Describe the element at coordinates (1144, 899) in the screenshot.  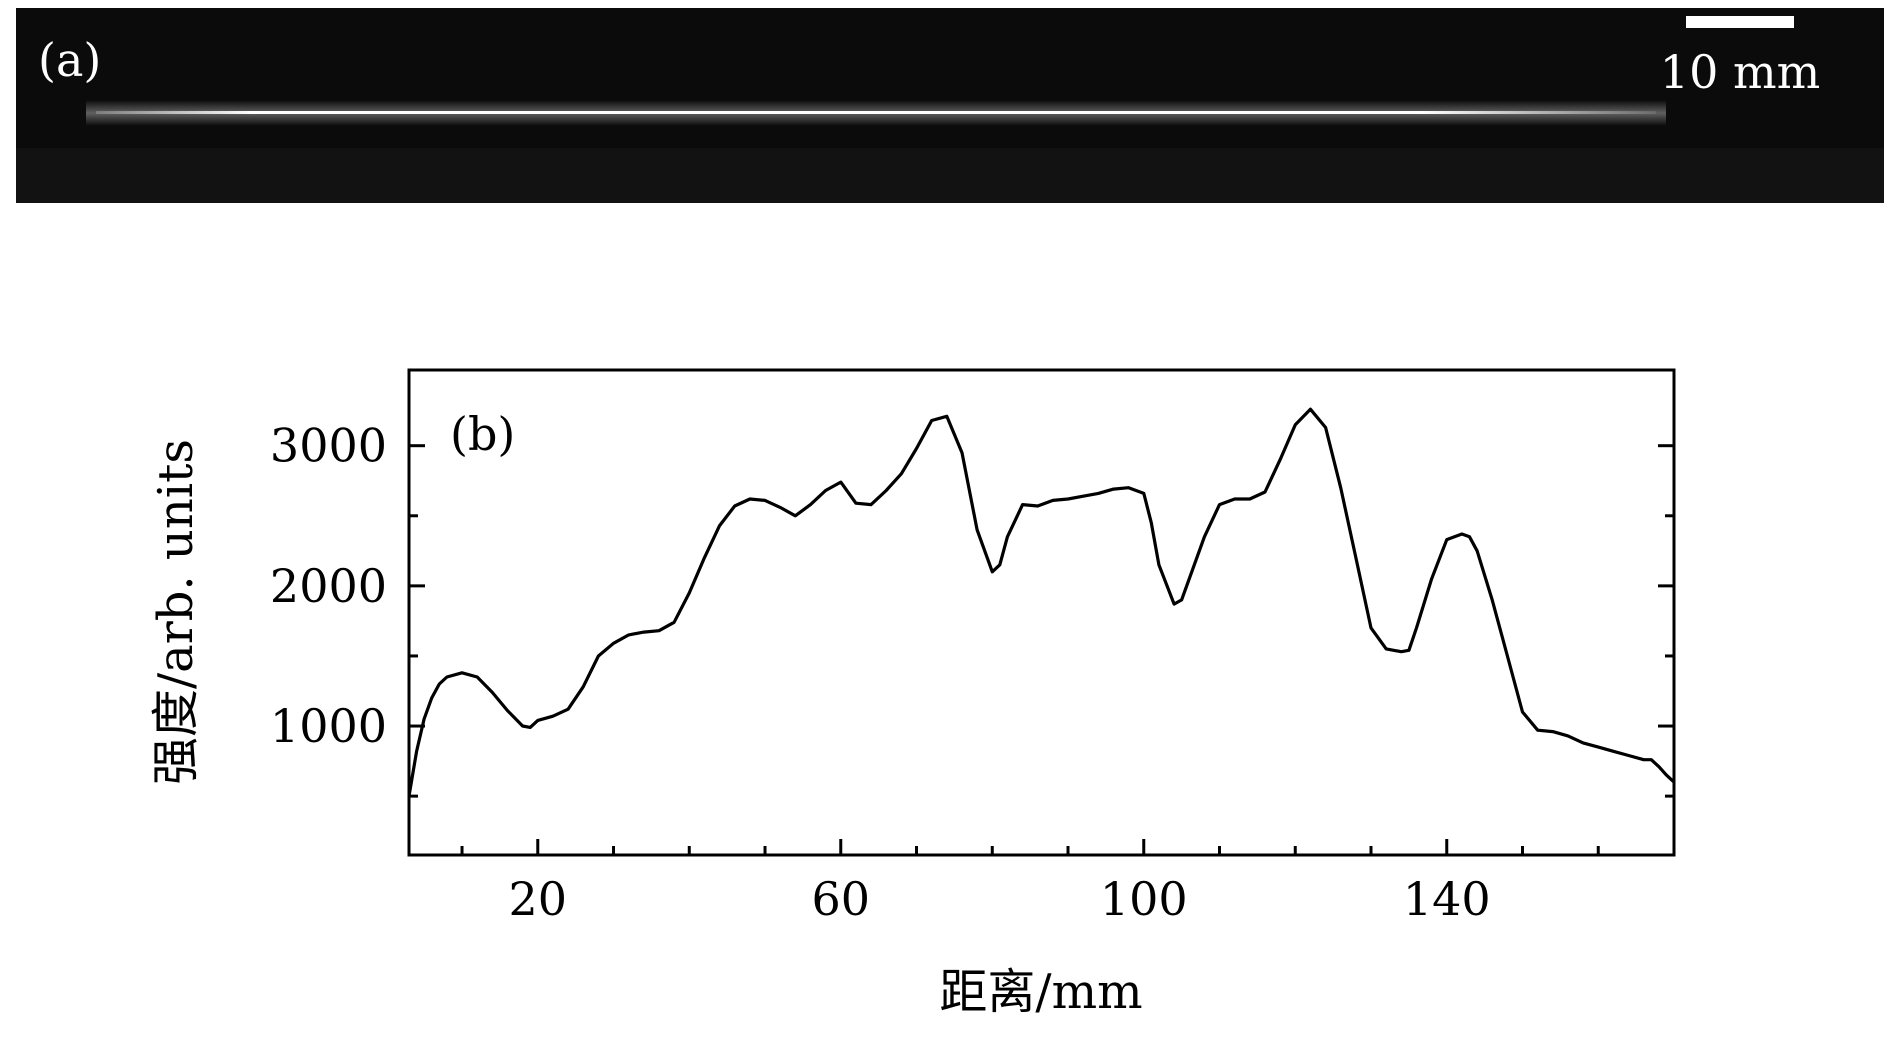
I see `x-tick-label: 100` at that location.